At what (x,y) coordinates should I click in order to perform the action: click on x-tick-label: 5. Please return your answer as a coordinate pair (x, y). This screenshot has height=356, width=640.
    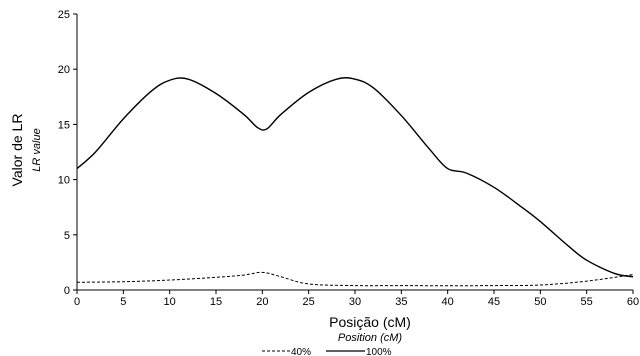
    Looking at the image, I should click on (123, 302).